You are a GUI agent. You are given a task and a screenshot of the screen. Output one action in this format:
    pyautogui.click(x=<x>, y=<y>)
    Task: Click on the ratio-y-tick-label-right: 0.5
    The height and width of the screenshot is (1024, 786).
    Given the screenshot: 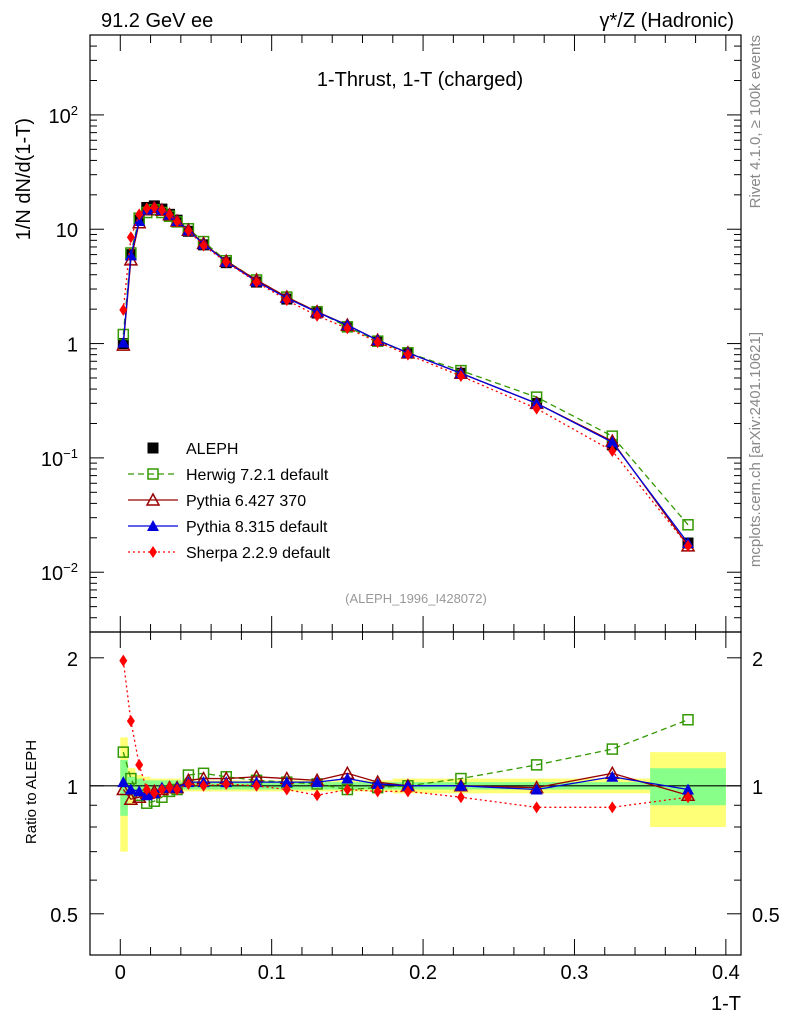 What is the action you would take?
    pyautogui.click(x=766, y=916)
    